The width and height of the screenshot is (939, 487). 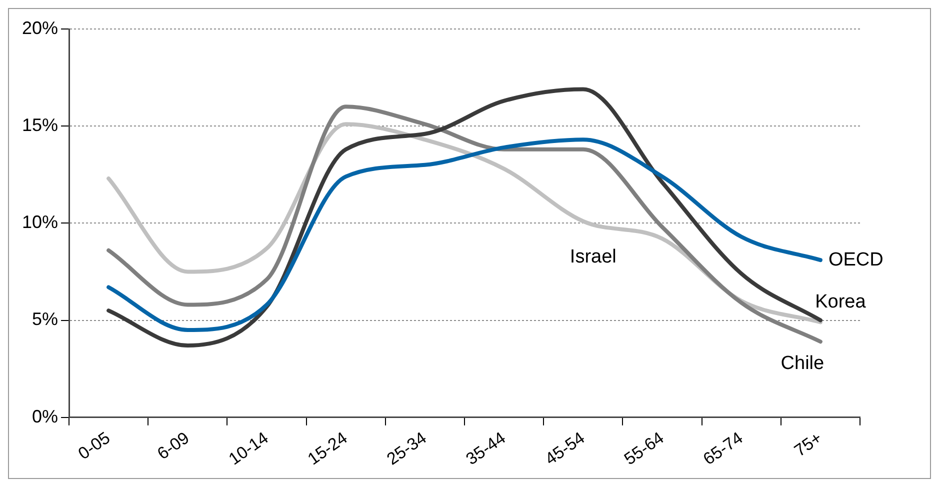 What do you see at coordinates (593, 257) in the screenshot?
I see `series-label: Israel` at bounding box center [593, 257].